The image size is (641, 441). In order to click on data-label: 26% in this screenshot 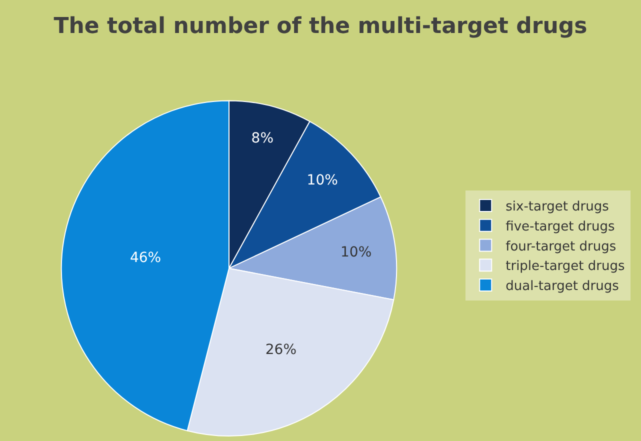, I will do `click(281, 350)`.